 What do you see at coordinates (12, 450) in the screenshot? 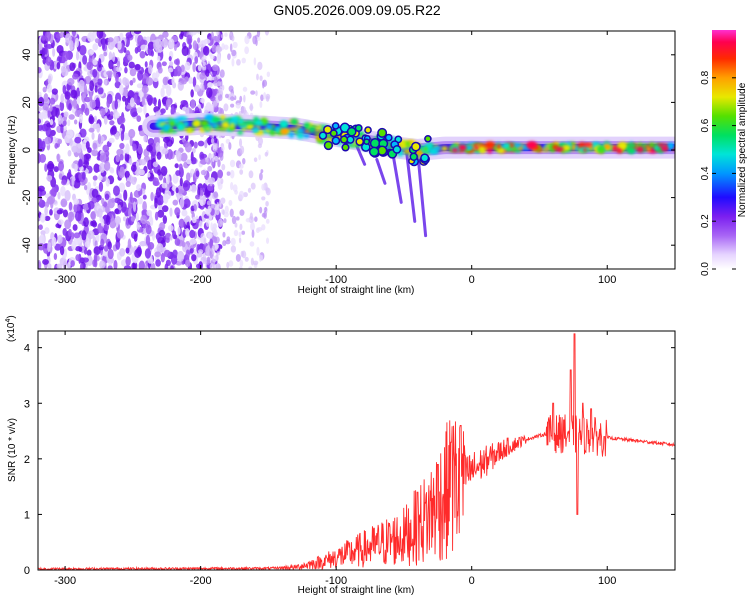
I see `snr-ylabel: SNR (10 * v/v)` at bounding box center [12, 450].